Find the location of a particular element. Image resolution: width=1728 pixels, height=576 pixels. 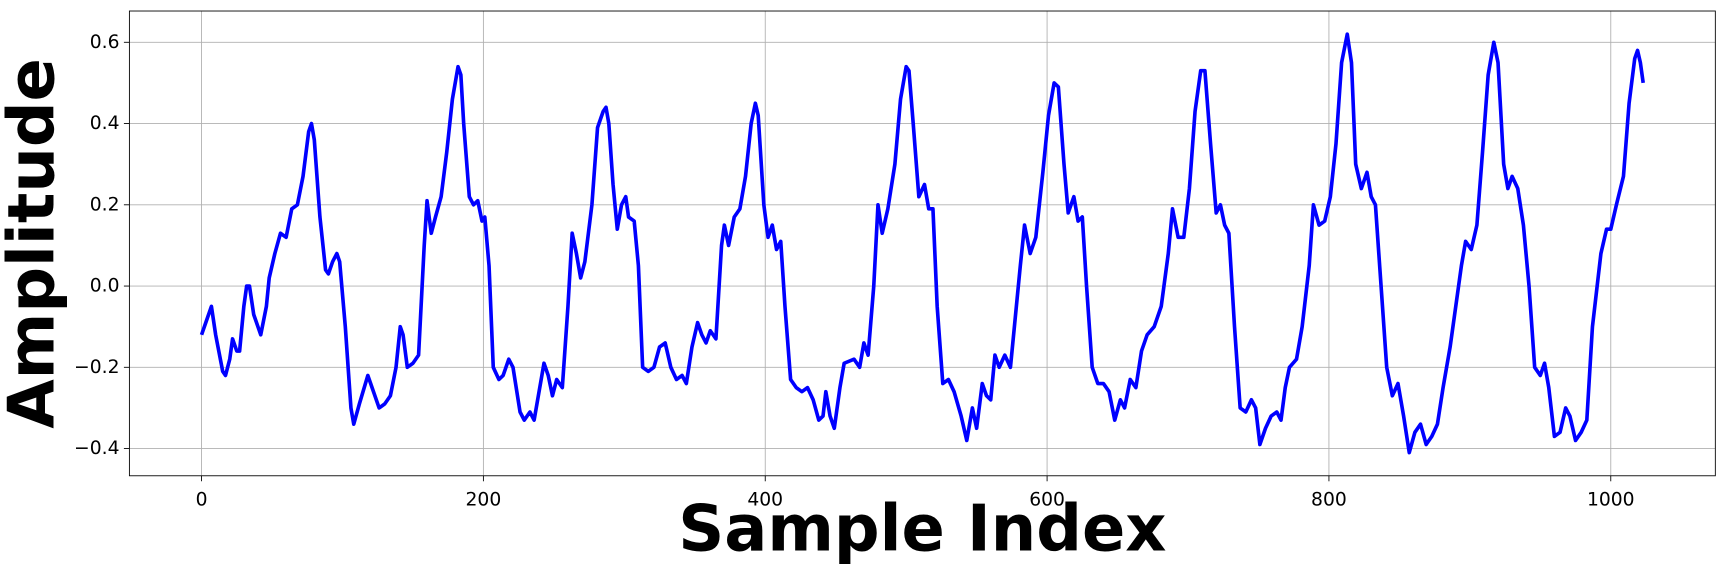

y-tick-label: 0.4 is located at coordinates (105, 123).